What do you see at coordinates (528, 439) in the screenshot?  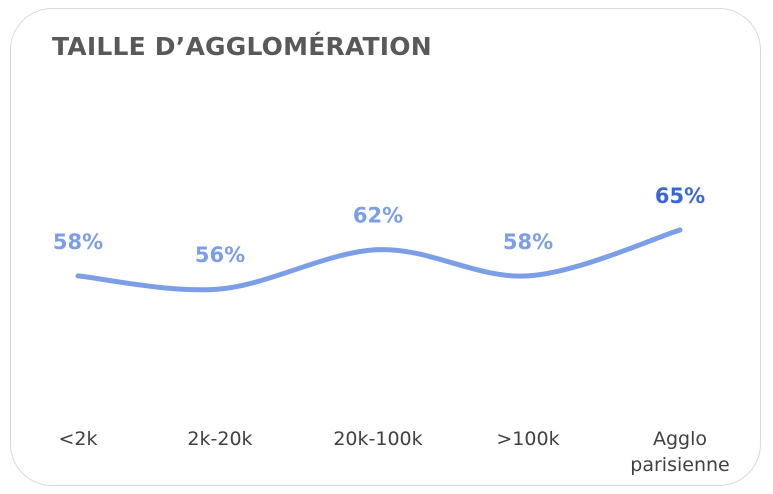 I see `x-tick-label: >100k` at bounding box center [528, 439].